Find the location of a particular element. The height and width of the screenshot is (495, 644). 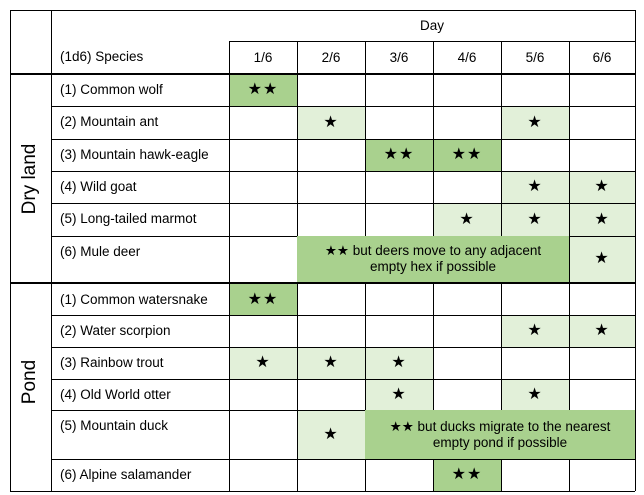

day-header-4: 4/6 is located at coordinates (467, 57).